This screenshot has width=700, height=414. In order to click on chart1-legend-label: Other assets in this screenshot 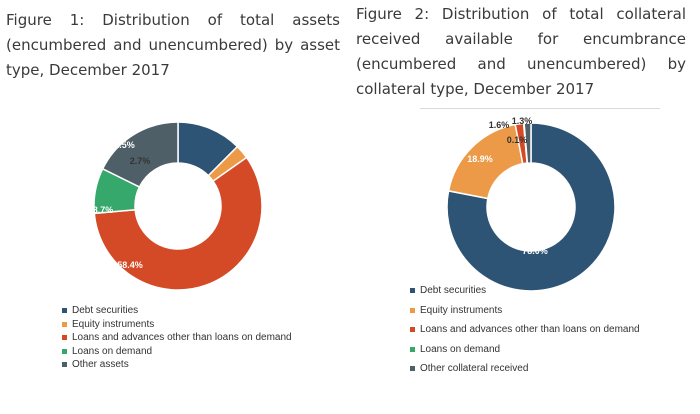, I will do `click(100, 365)`.